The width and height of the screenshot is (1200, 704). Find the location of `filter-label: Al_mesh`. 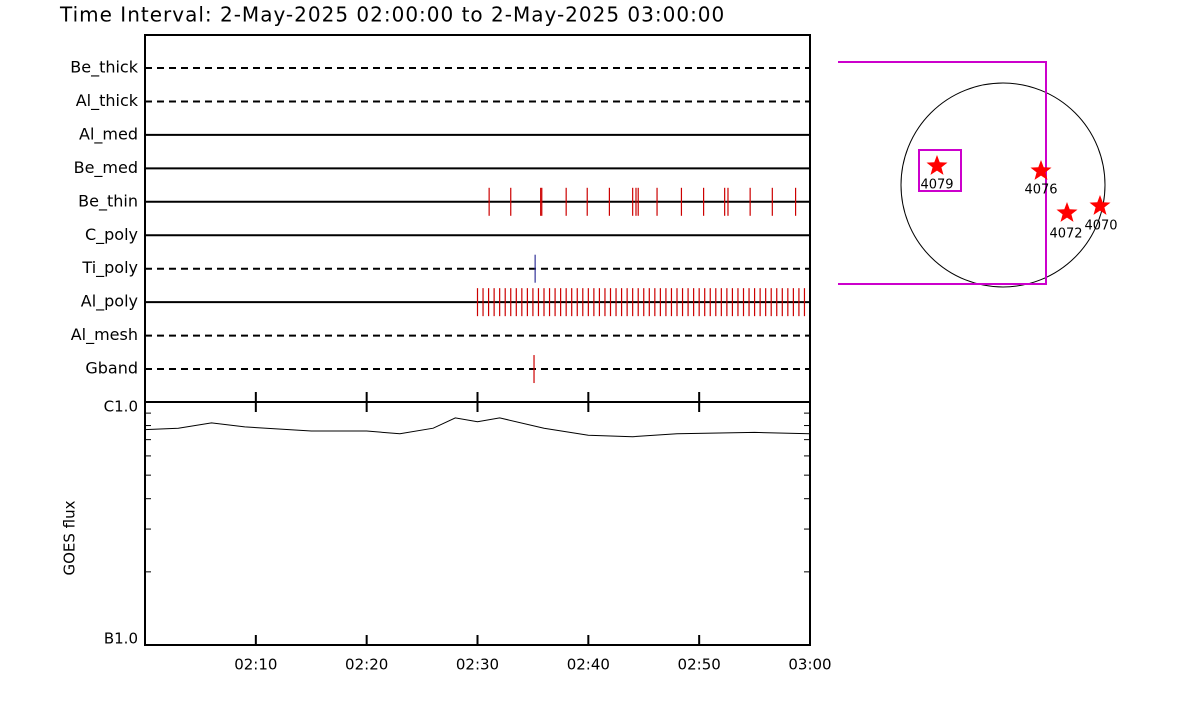

filter-label: Al_mesh is located at coordinates (104, 335).